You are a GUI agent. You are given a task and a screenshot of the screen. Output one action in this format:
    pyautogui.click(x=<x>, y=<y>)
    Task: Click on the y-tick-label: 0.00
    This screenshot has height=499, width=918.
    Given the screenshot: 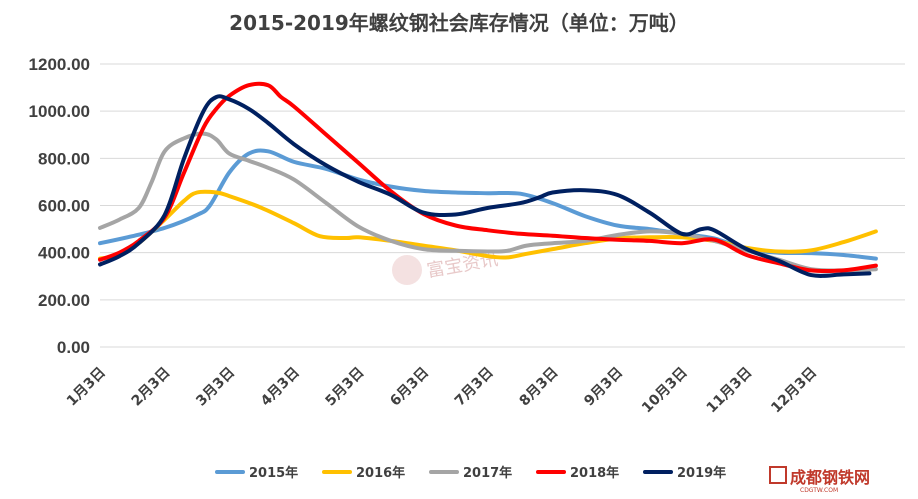 What is the action you would take?
    pyautogui.click(x=73, y=347)
    